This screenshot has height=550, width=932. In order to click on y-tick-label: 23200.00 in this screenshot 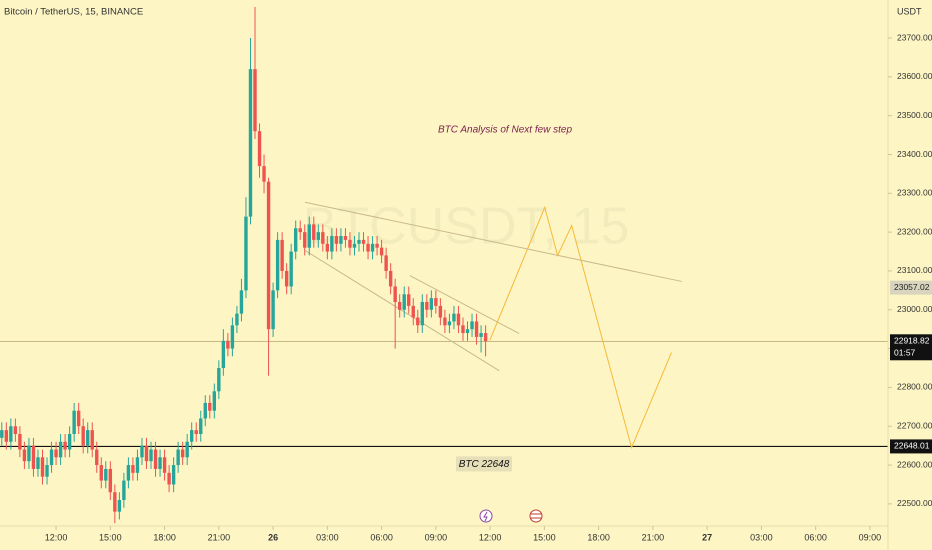, I will do `click(914, 231)`.